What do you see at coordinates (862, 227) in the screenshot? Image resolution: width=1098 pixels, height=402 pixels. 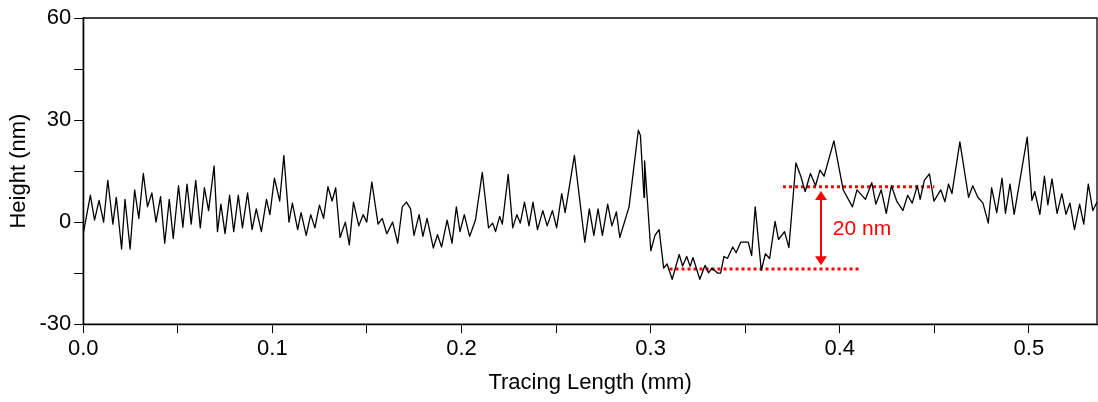 I see `annotation: 20 nm` at bounding box center [862, 227].